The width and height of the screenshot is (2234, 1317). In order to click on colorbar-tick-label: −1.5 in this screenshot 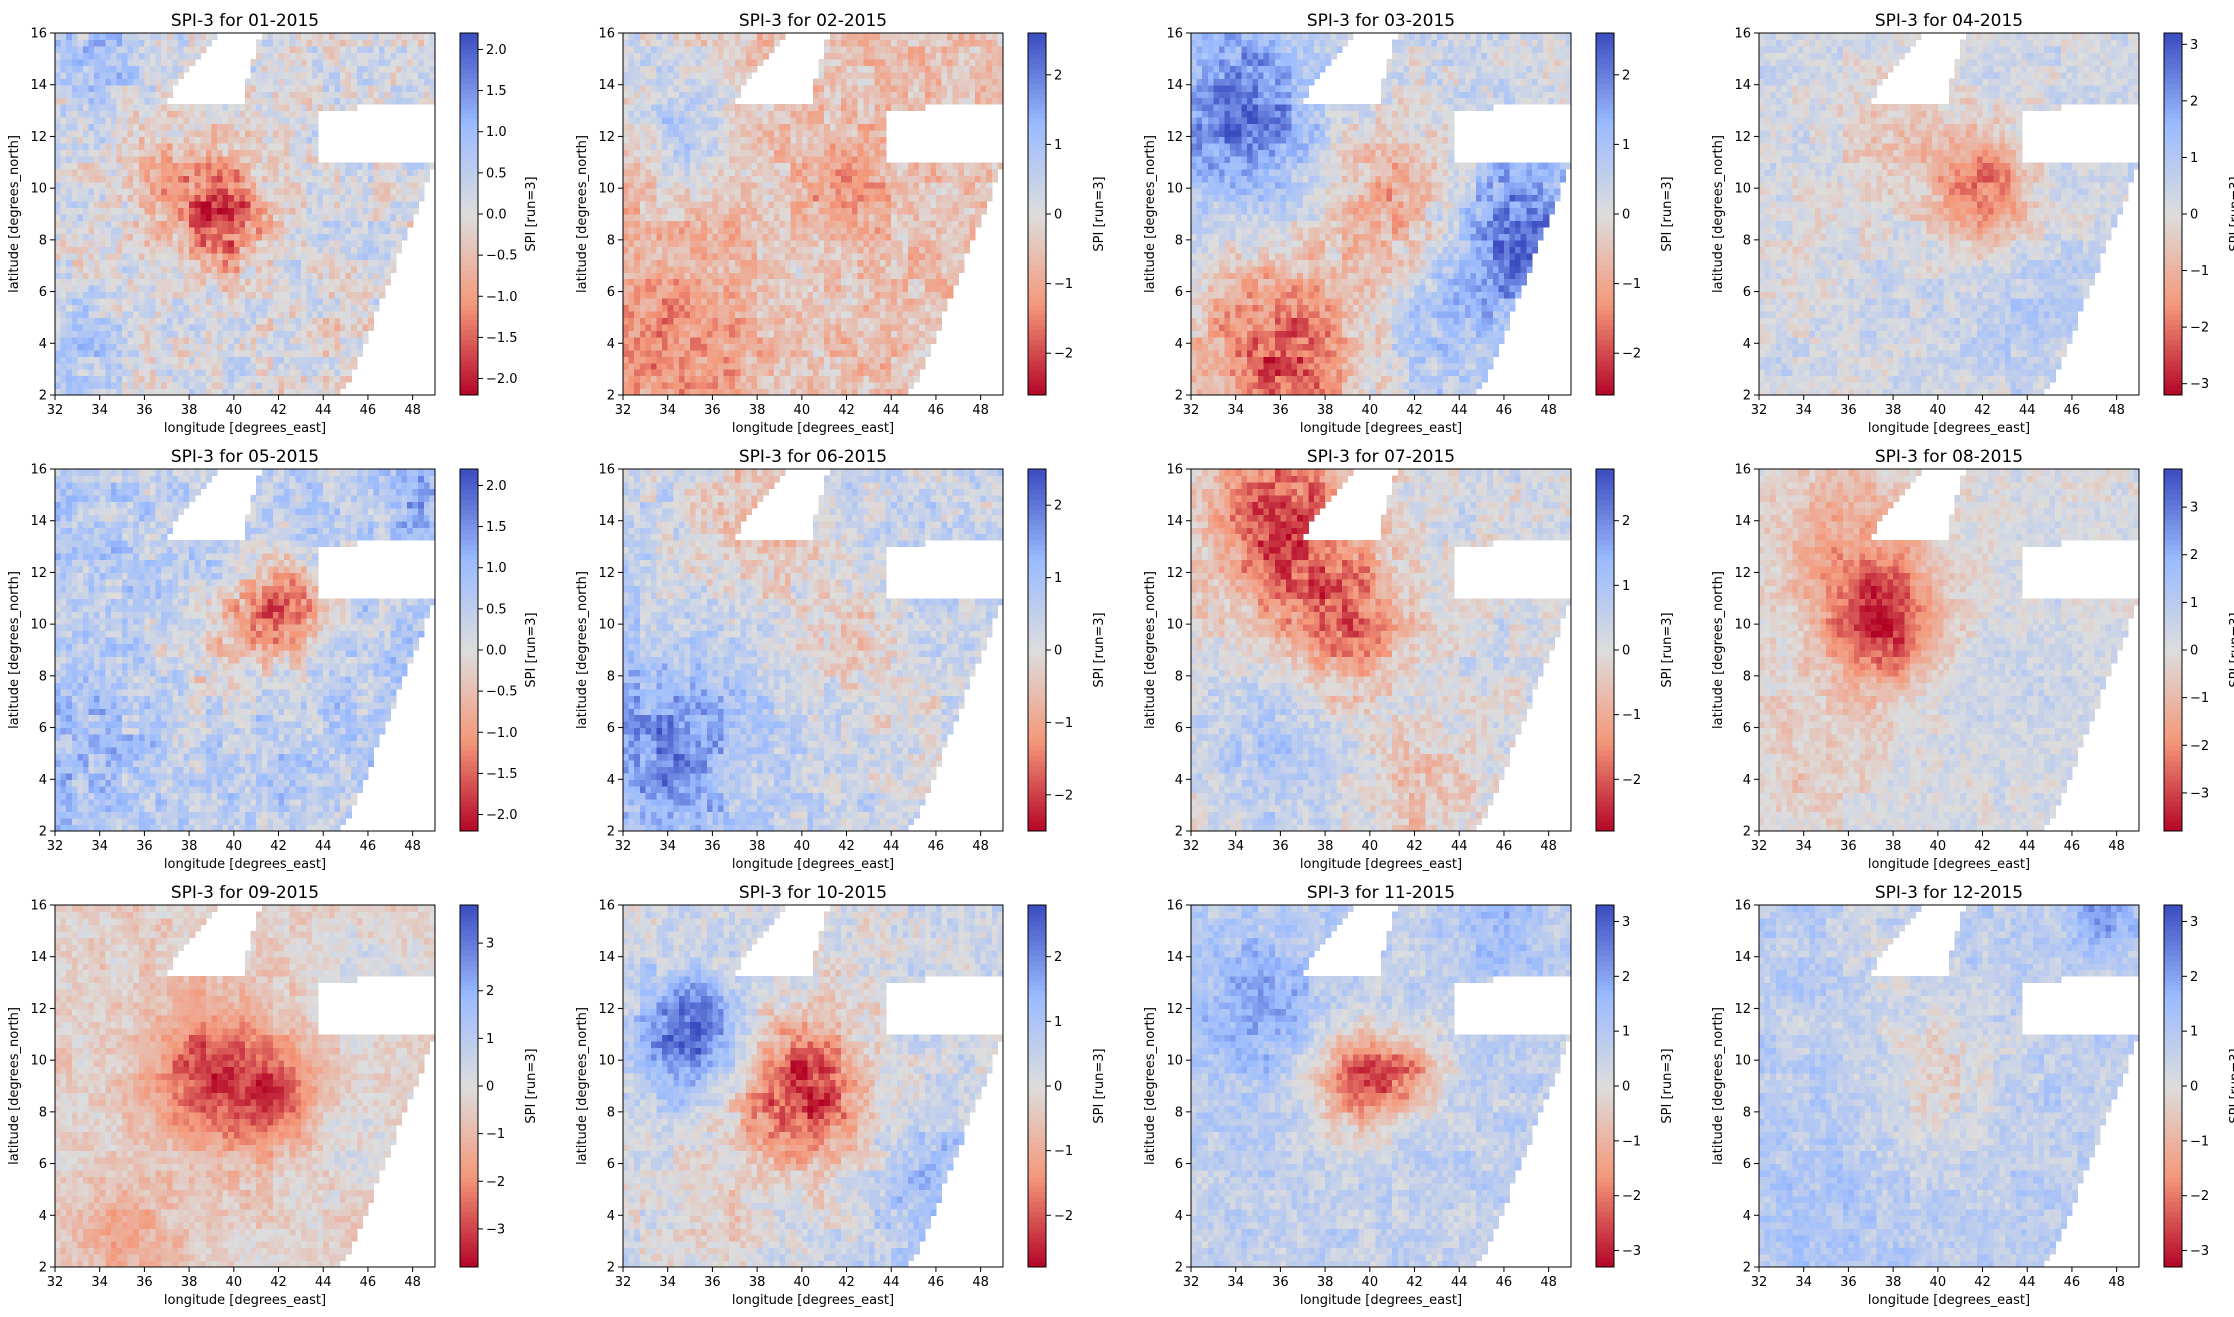, I will do `click(502, 338)`.